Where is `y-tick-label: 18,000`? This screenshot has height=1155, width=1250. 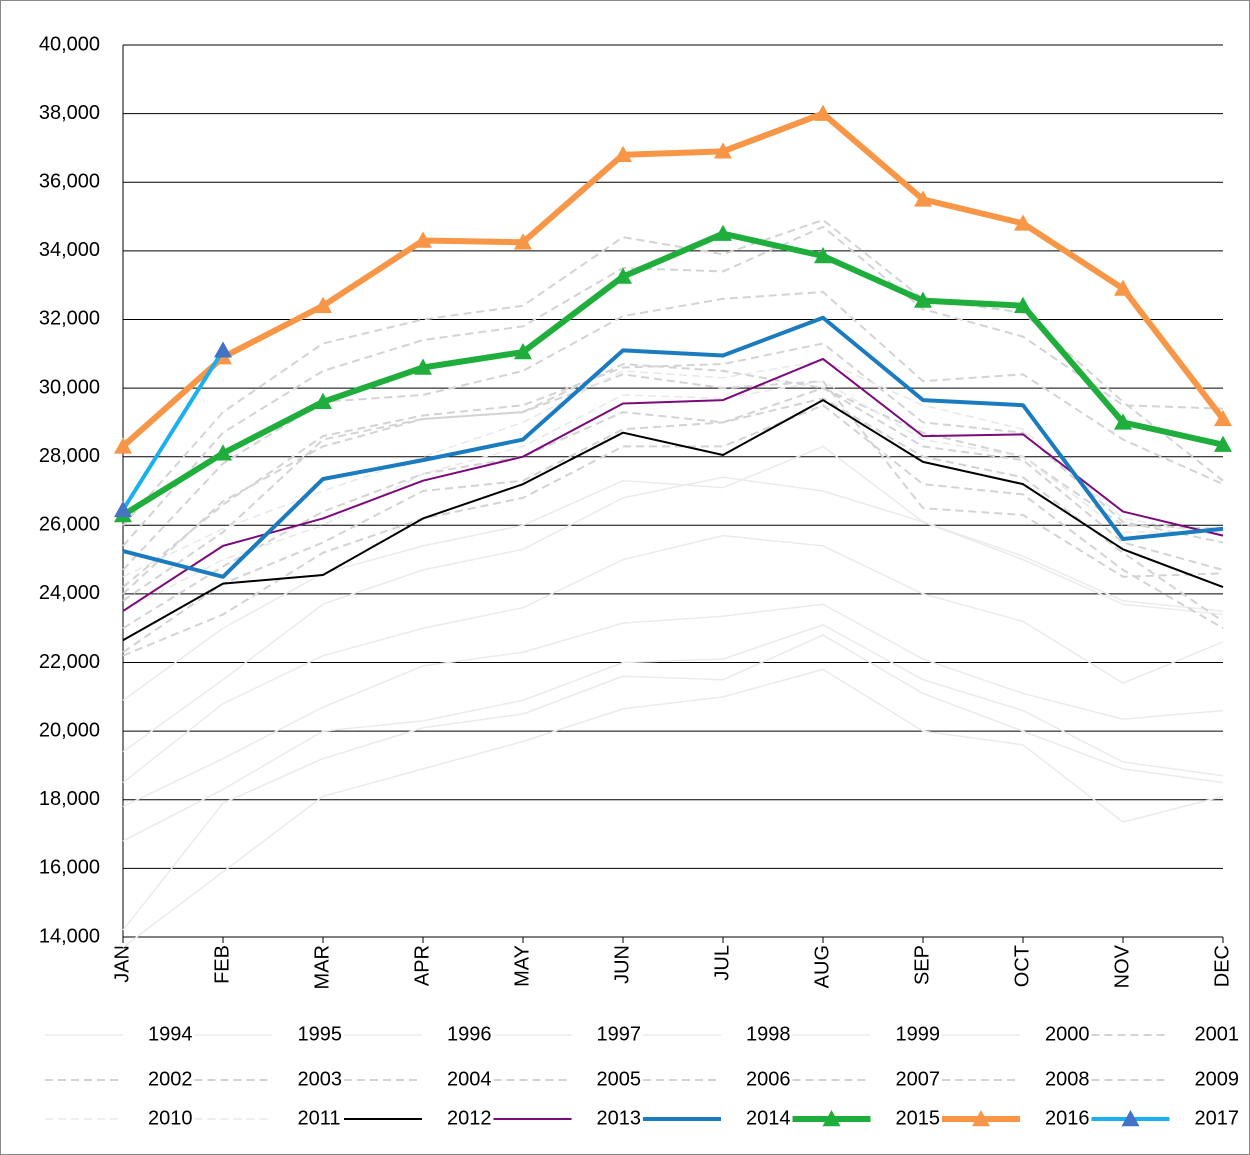 y-tick-label: 18,000 is located at coordinates (69, 799).